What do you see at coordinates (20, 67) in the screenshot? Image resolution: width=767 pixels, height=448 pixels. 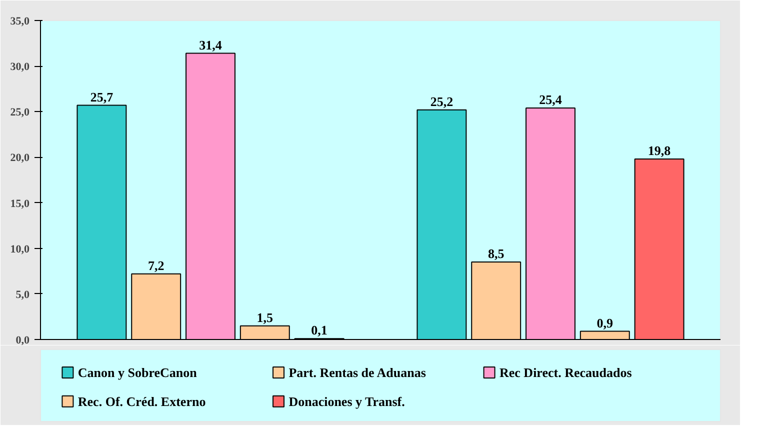 I see `y-tick-label: 30,0` at bounding box center [20, 67].